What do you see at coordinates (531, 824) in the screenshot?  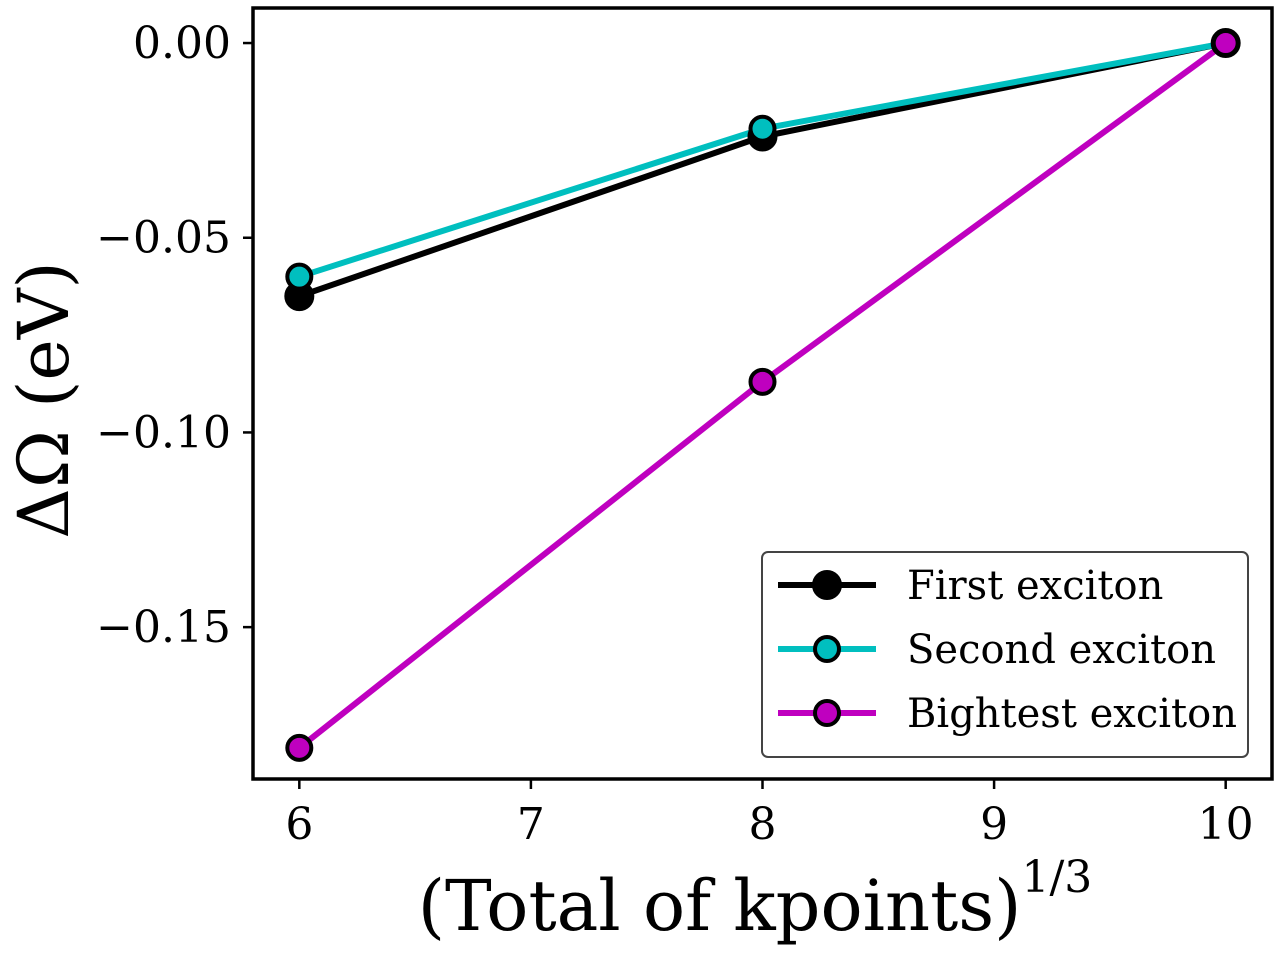 I see `x-tick-label: 7` at bounding box center [531, 824].